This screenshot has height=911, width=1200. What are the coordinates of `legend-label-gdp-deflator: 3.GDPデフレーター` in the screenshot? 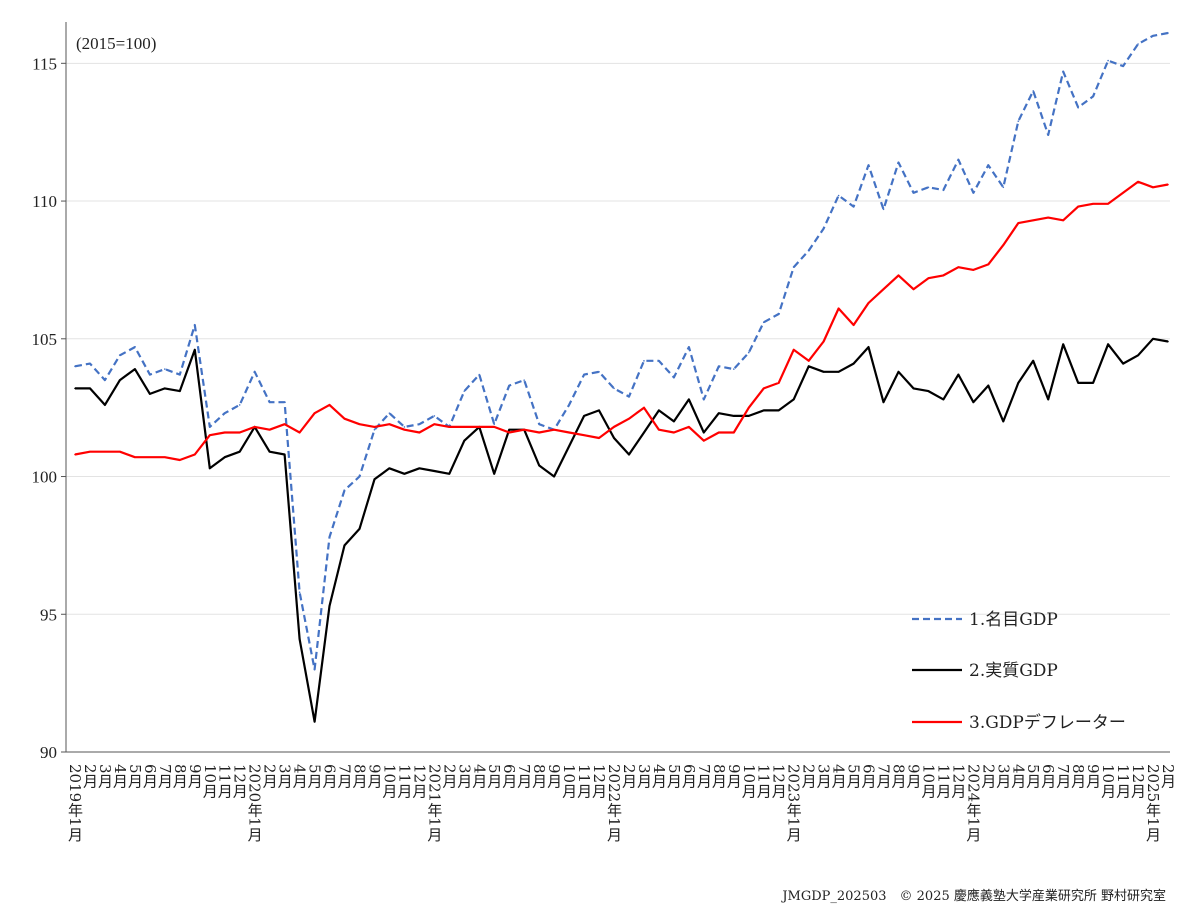 It's located at (1047, 722).